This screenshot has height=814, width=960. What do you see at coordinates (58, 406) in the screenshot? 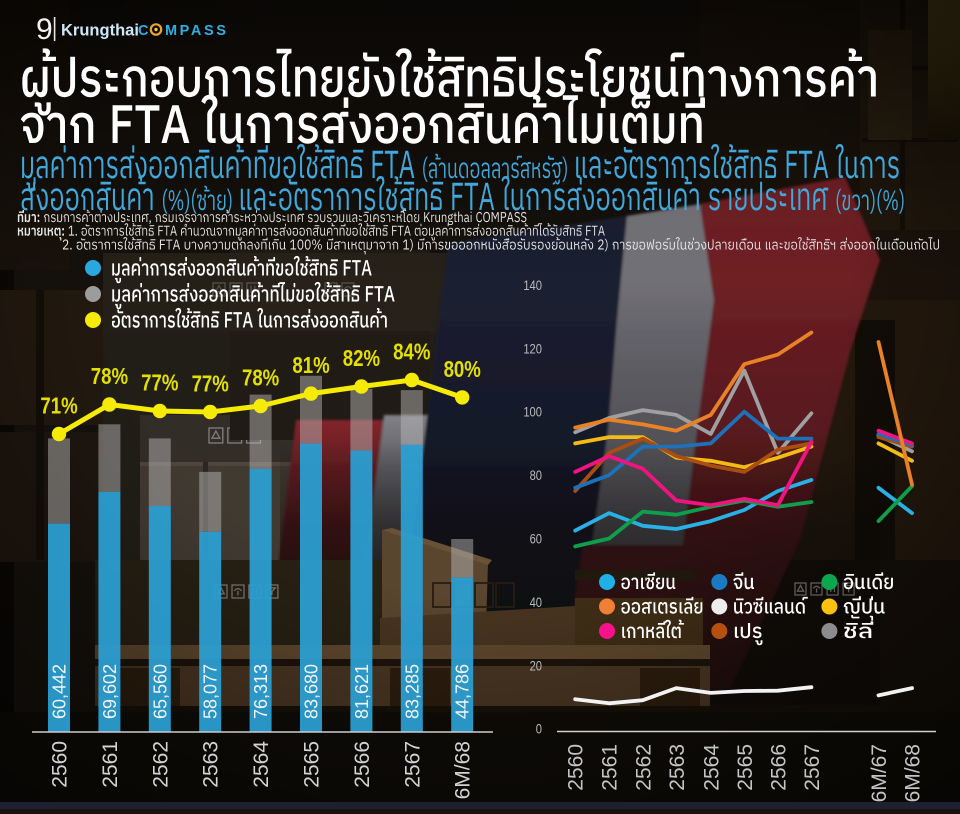
I see `svg-text: 71%` at bounding box center [58, 406].